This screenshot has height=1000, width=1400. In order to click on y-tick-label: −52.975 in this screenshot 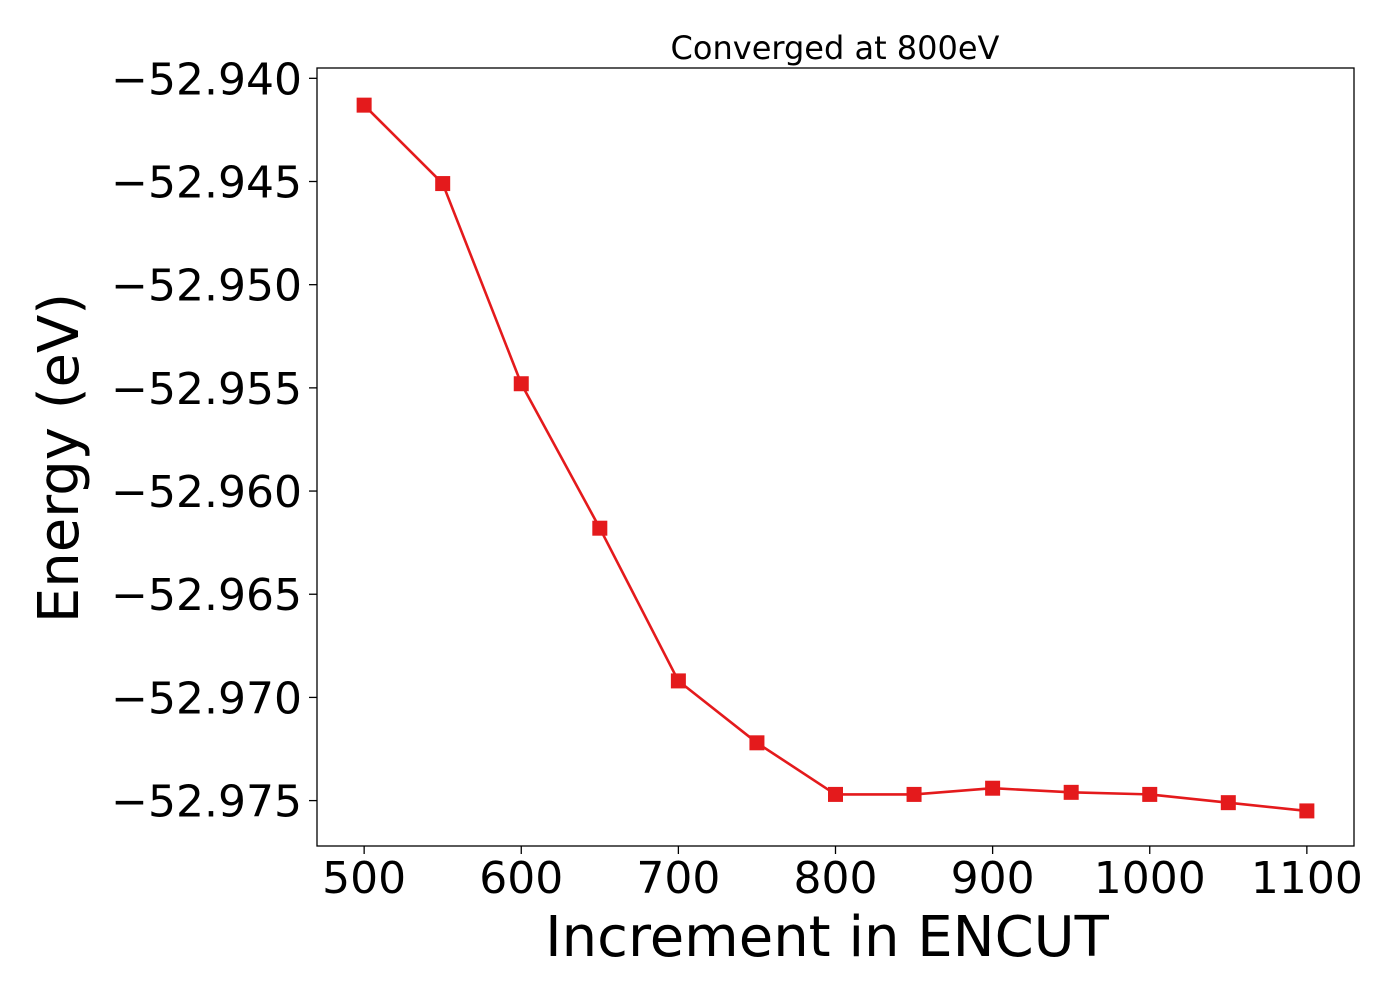, I will do `click(206, 802)`.